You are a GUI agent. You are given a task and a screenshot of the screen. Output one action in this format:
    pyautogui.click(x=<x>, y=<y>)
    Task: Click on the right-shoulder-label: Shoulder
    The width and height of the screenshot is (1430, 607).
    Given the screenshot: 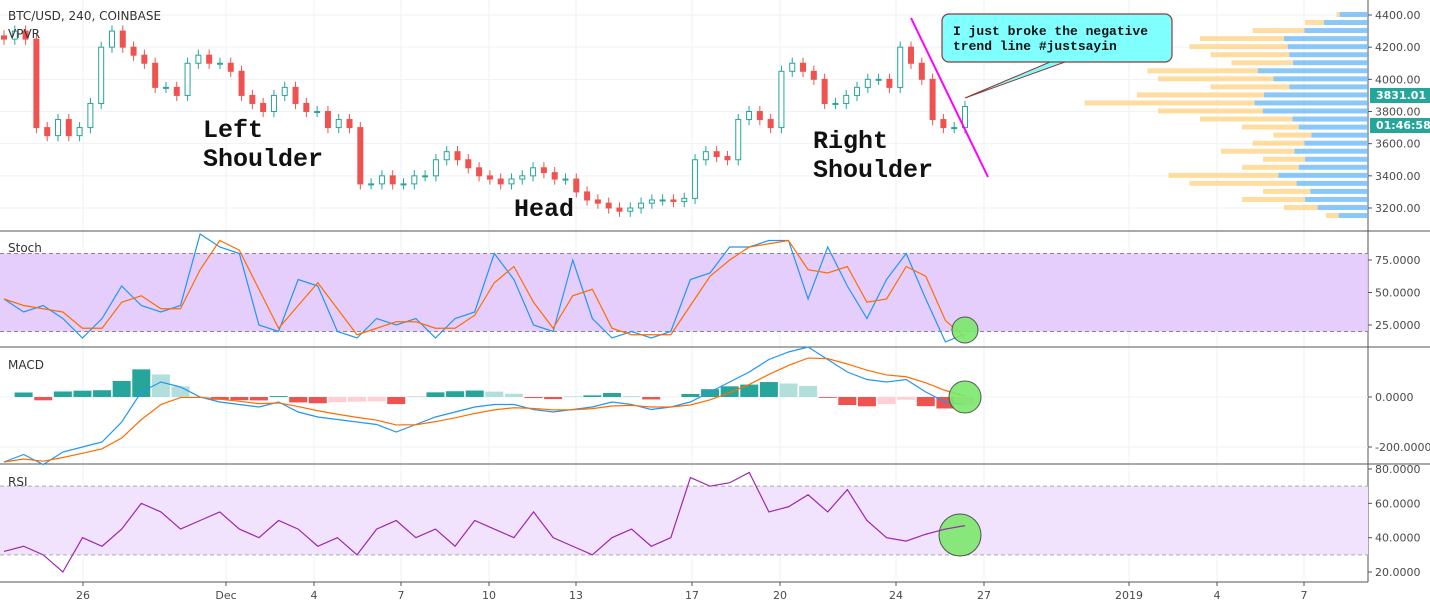 What is the action you would take?
    pyautogui.click(x=873, y=170)
    